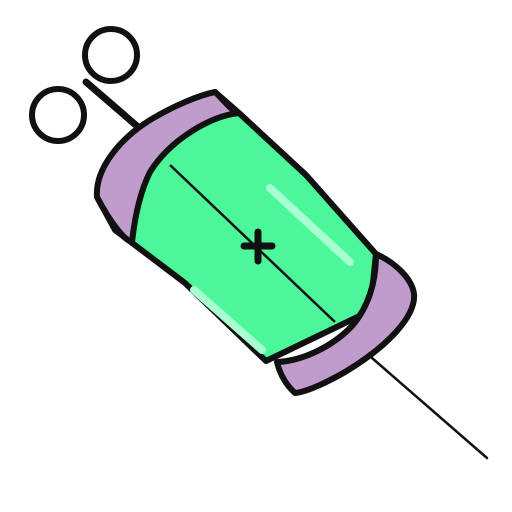 The height and width of the screenshot is (512, 512). Describe the element at coordinates (115, 107) in the screenshot. I see `plunger-rod` at that location.